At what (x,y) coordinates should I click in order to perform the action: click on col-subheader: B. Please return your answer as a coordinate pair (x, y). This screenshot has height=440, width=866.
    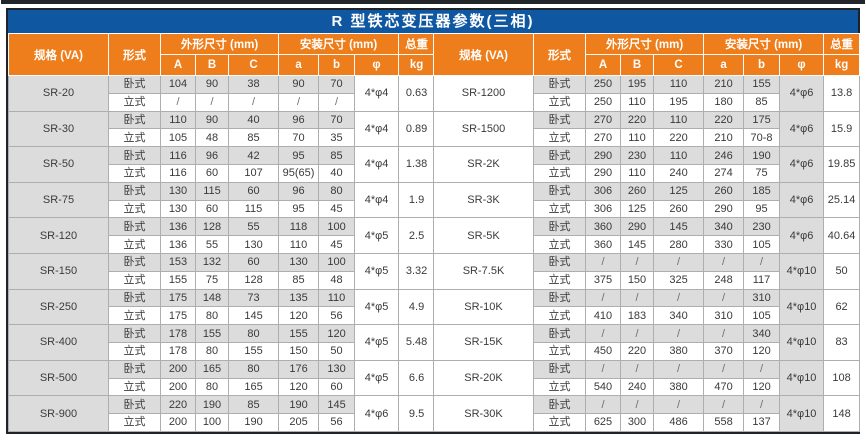
    Looking at the image, I should click on (637, 65).